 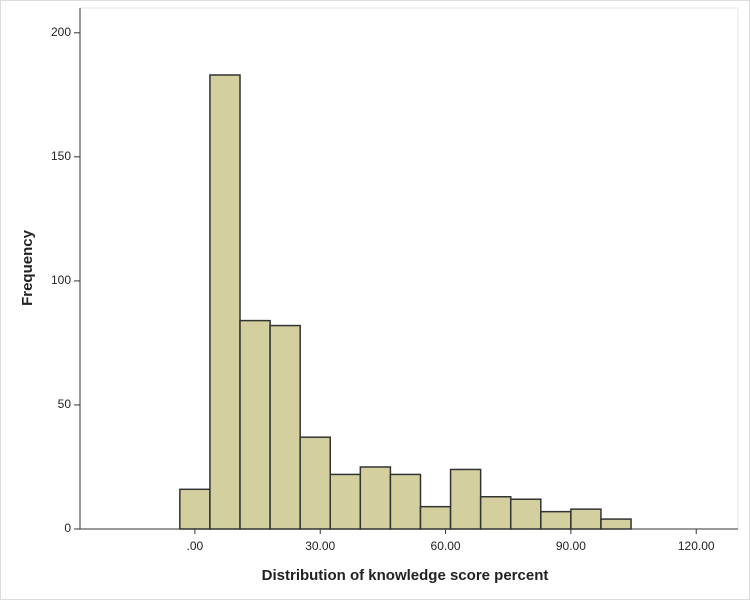 I want to click on x-tick-label: 30.00, so click(x=320, y=546).